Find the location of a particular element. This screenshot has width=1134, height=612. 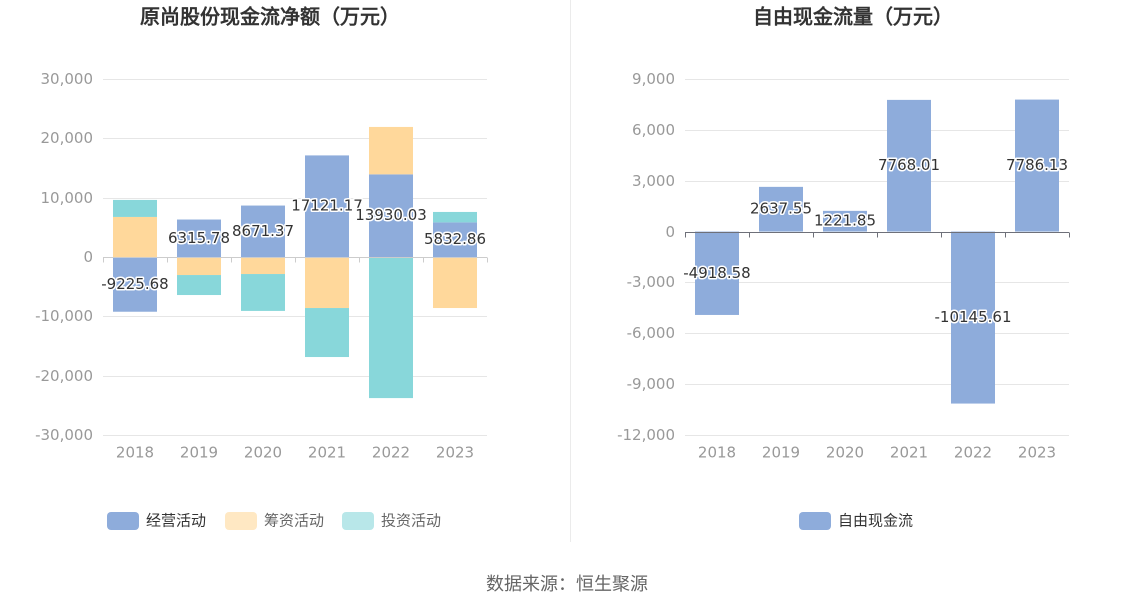

data-label-operating-2018: -9225.68 is located at coordinates (134, 284).